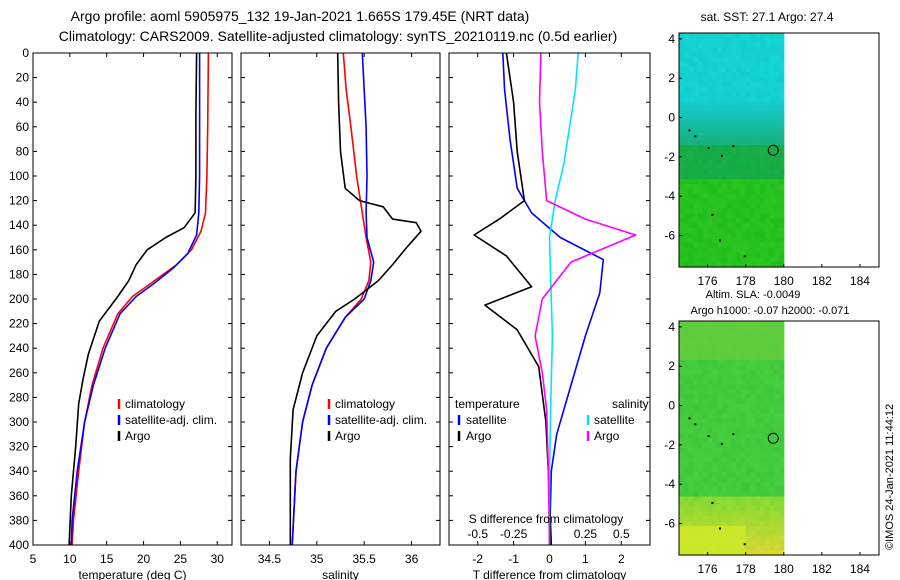 The width and height of the screenshot is (900, 580). I want to click on y-tick-label: 200, so click(19, 299).